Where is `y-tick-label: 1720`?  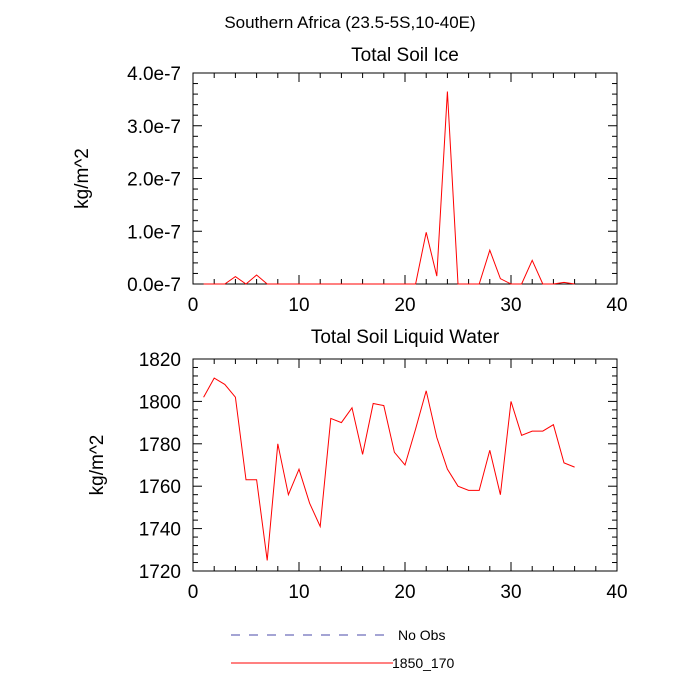
y-tick-label: 1720 is located at coordinates (160, 572).